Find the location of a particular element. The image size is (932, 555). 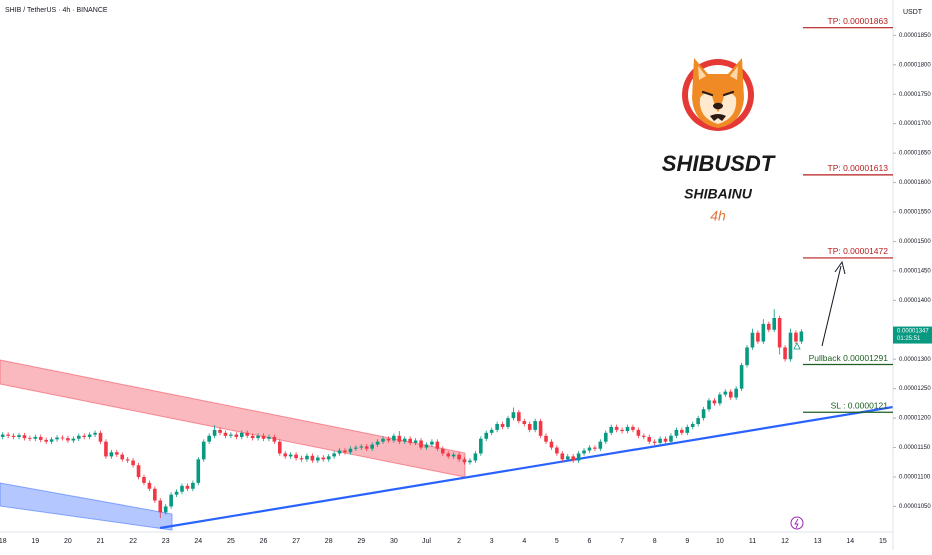

last-price-label: 0.00001347 is located at coordinates (913, 332).